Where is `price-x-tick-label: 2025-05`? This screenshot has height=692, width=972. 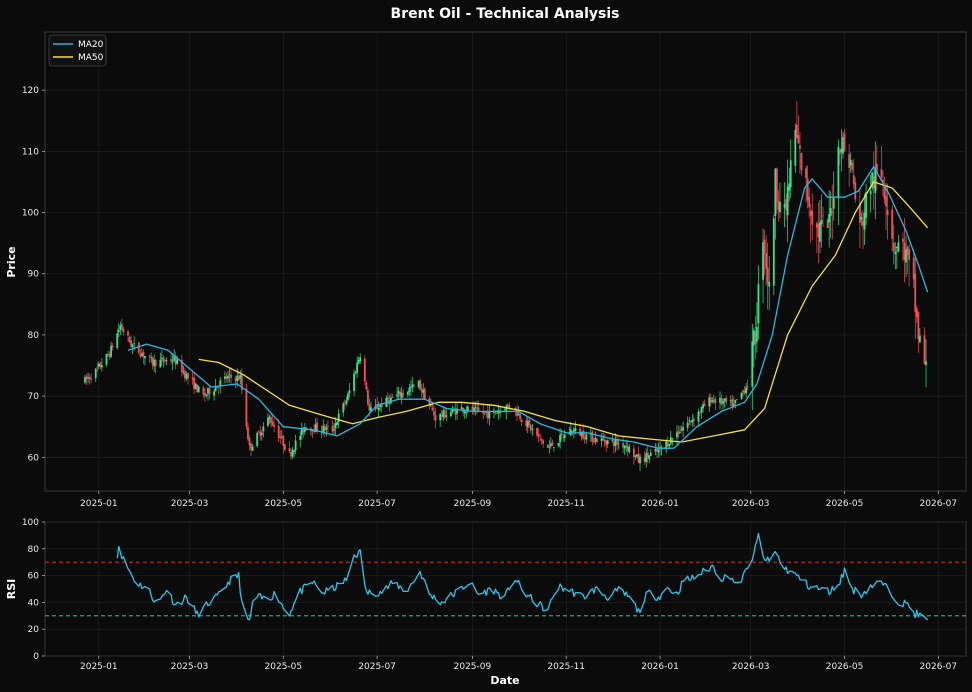 price-x-tick-label: 2025-05 is located at coordinates (284, 504).